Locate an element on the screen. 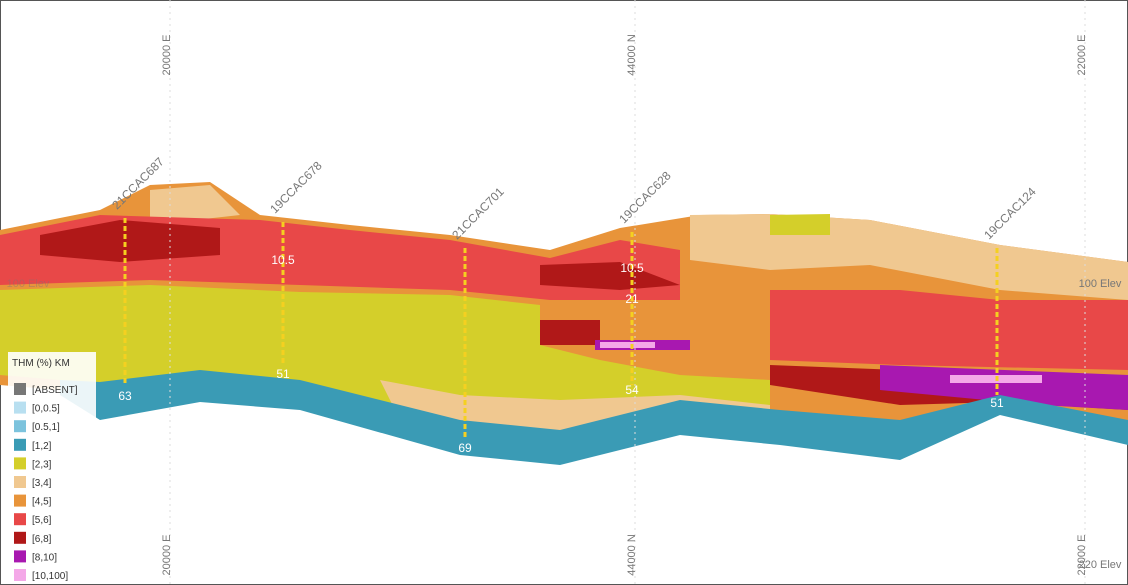  legend-label: [ABSENT] is located at coordinates (55, 390).